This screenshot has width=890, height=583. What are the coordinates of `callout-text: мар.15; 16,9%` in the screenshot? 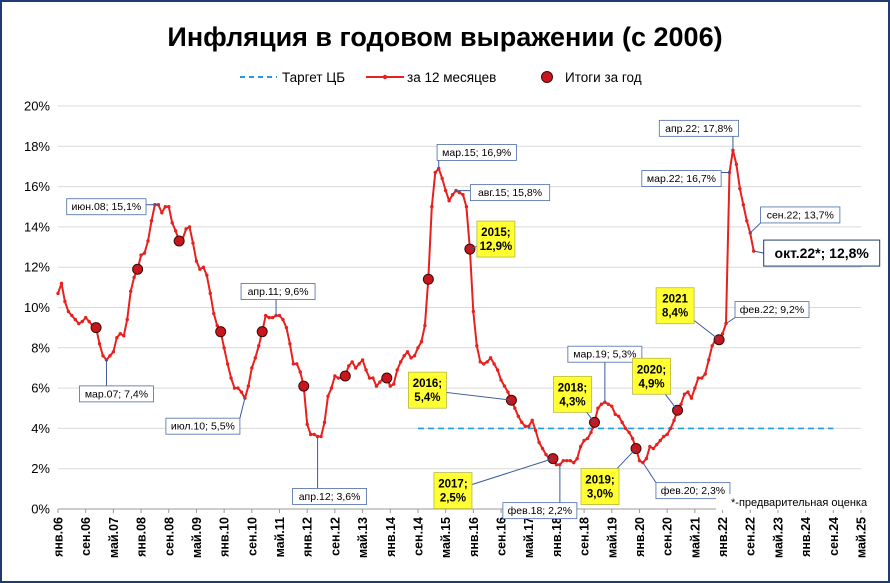 It's located at (476, 153).